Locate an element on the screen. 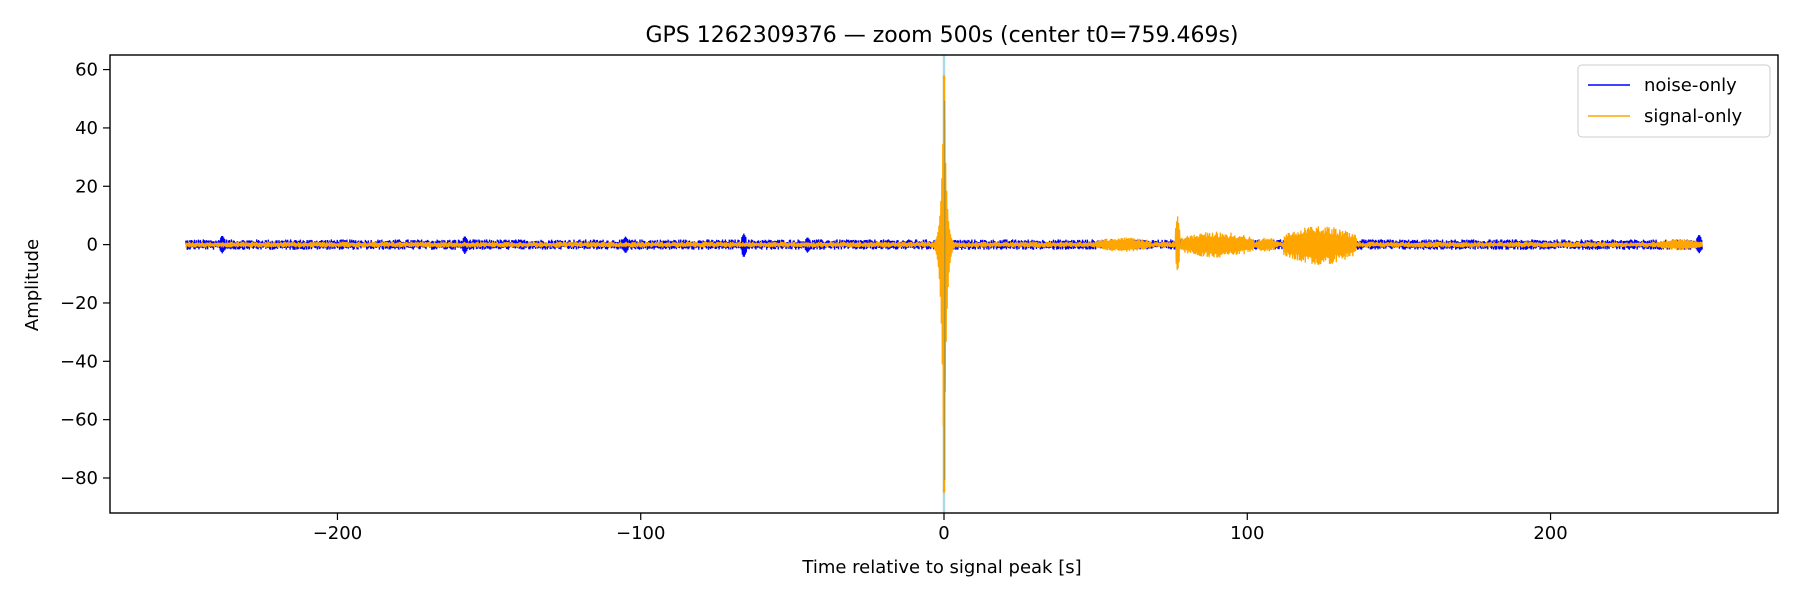 The width and height of the screenshot is (1800, 600). y-tick-label: 20 is located at coordinates (86, 186).